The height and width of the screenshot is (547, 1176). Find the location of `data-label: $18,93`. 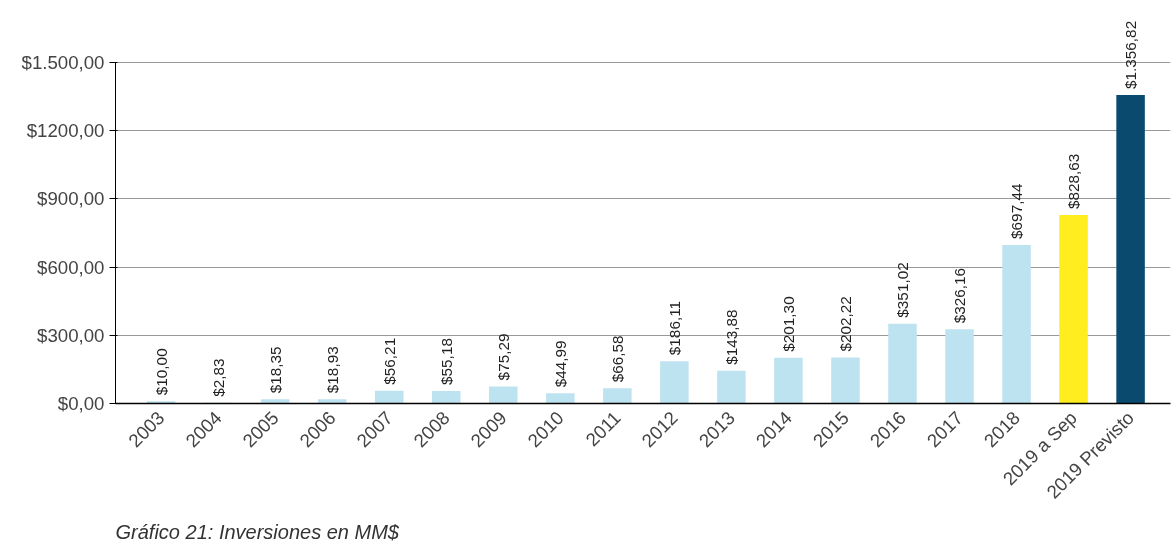

data-label: $18,93 is located at coordinates (332, 370).